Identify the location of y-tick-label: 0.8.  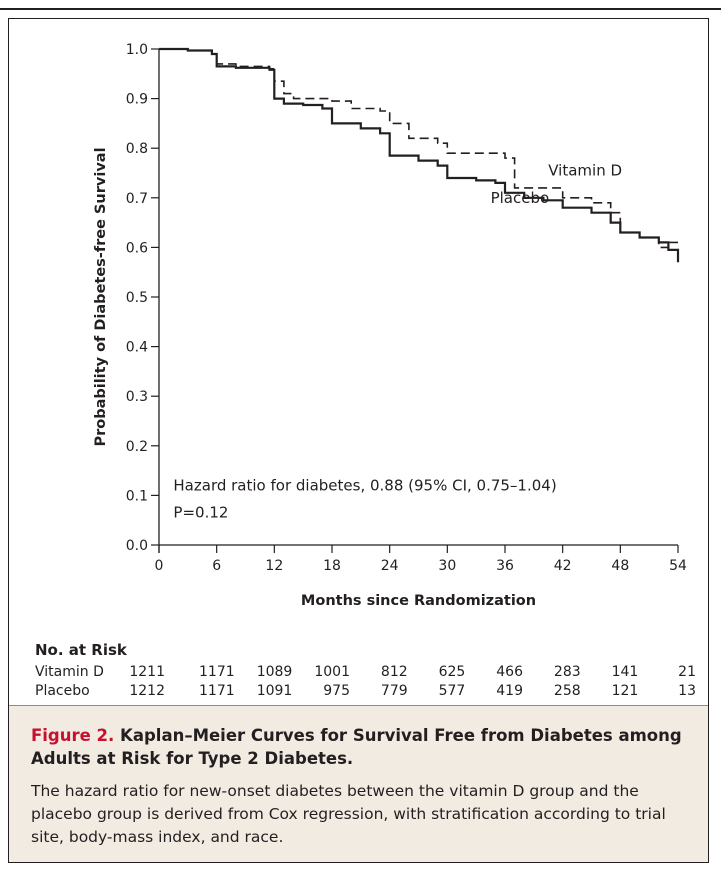
(137, 149).